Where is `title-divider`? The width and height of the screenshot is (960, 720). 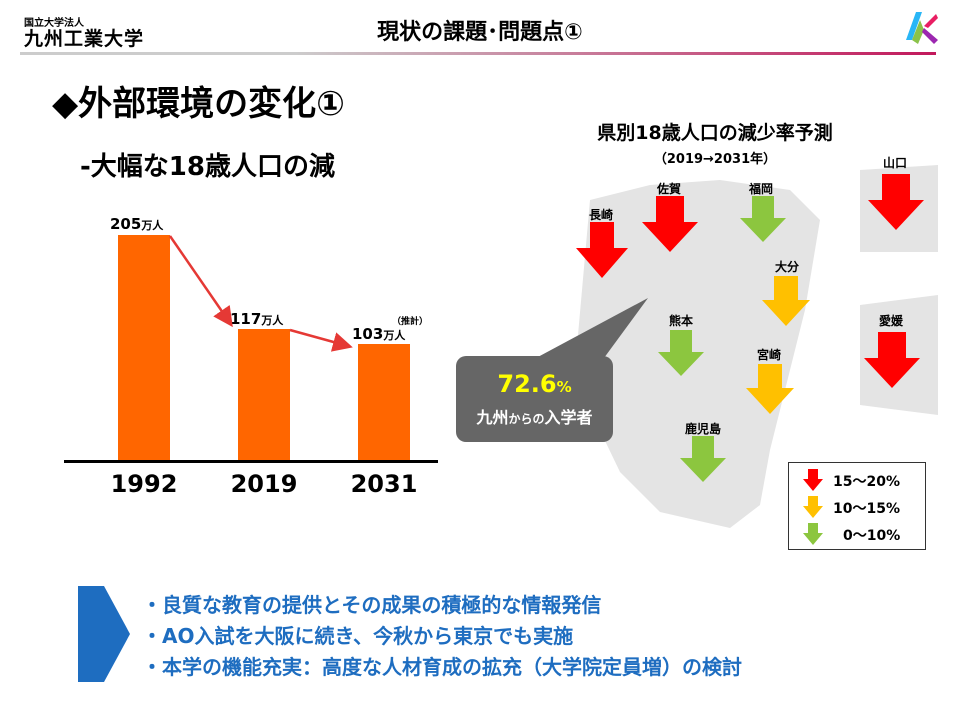 title-divider is located at coordinates (478, 53).